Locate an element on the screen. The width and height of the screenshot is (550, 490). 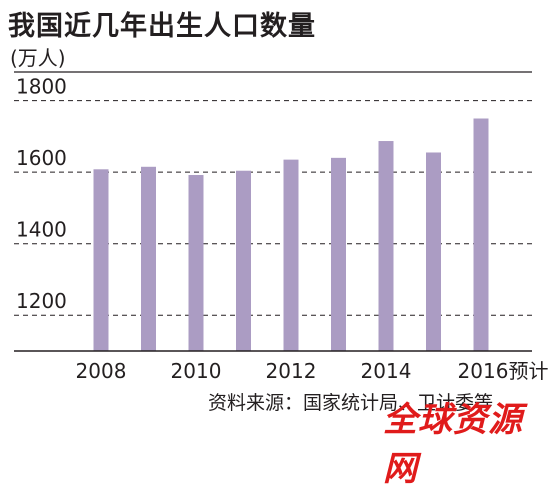
y-tick-label: 1600 is located at coordinates (41, 158).